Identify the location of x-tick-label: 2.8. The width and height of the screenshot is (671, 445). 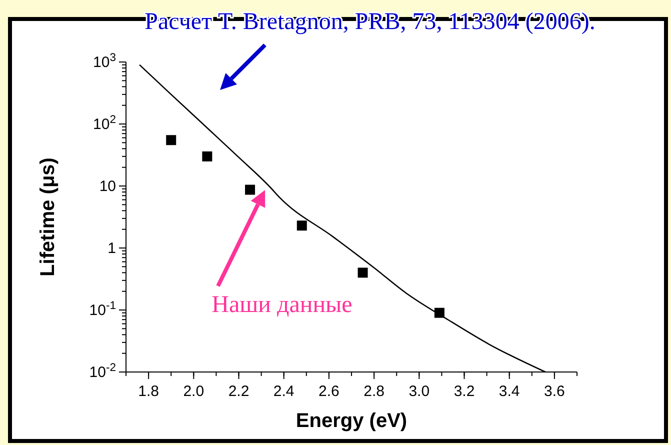
(374, 391).